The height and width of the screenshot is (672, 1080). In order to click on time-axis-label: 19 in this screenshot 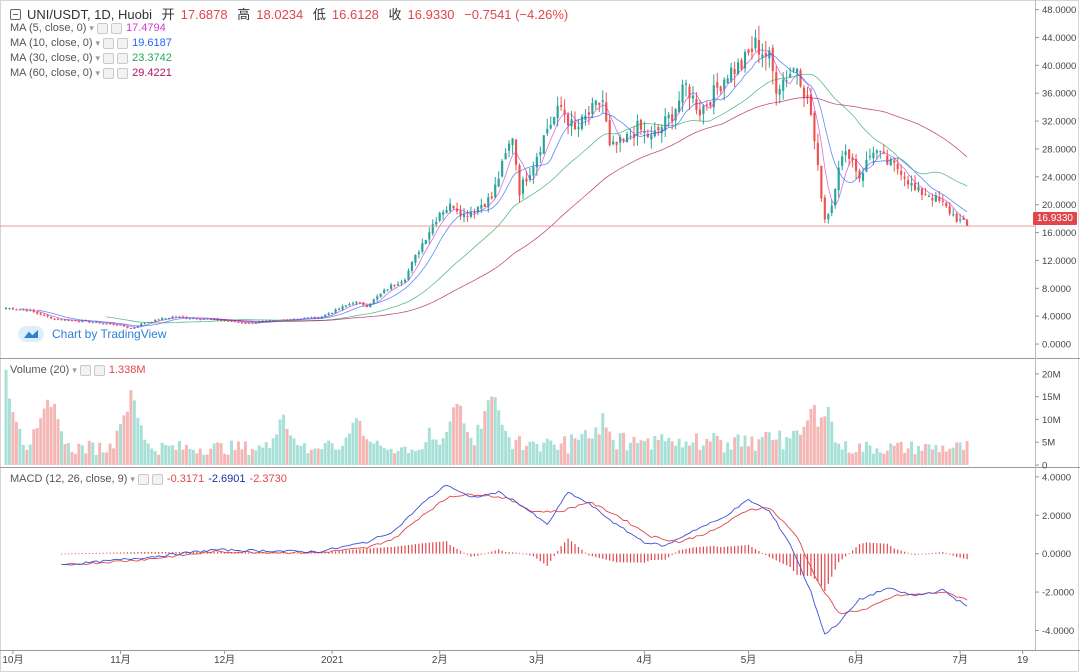, I will do `click(1023, 660)`.